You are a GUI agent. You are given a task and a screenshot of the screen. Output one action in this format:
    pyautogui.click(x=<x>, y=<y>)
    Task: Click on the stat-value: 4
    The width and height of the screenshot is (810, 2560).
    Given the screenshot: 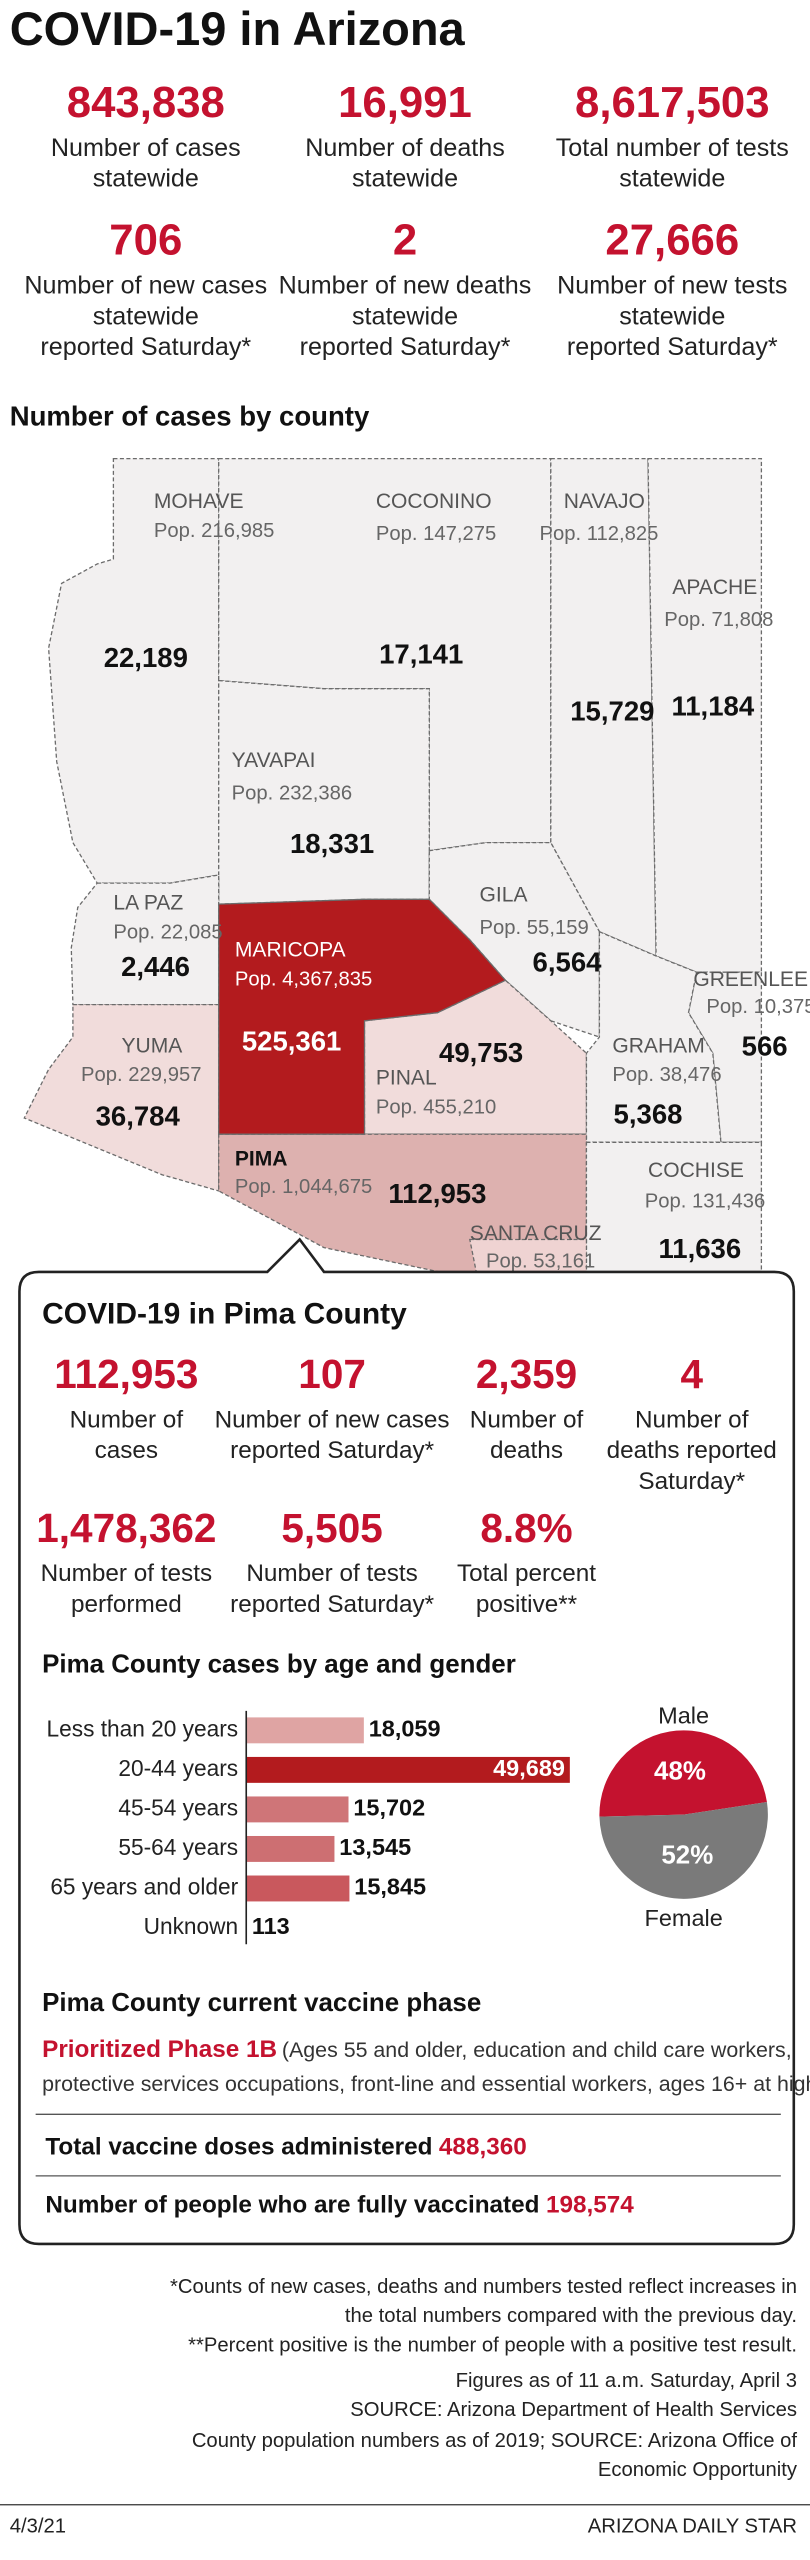 What is the action you would take?
    pyautogui.click(x=691, y=1374)
    